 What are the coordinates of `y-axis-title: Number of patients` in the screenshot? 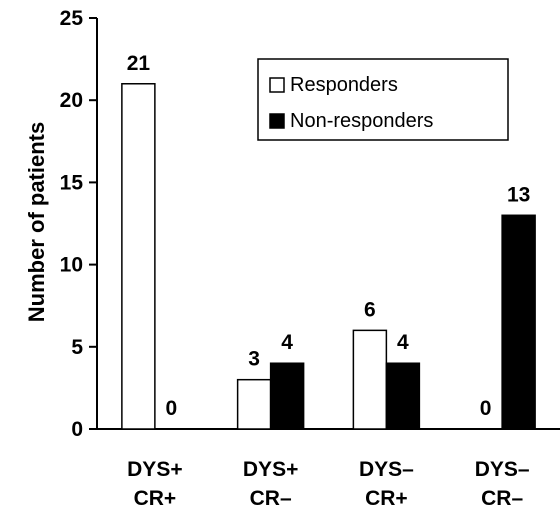 It's located at (36, 222).